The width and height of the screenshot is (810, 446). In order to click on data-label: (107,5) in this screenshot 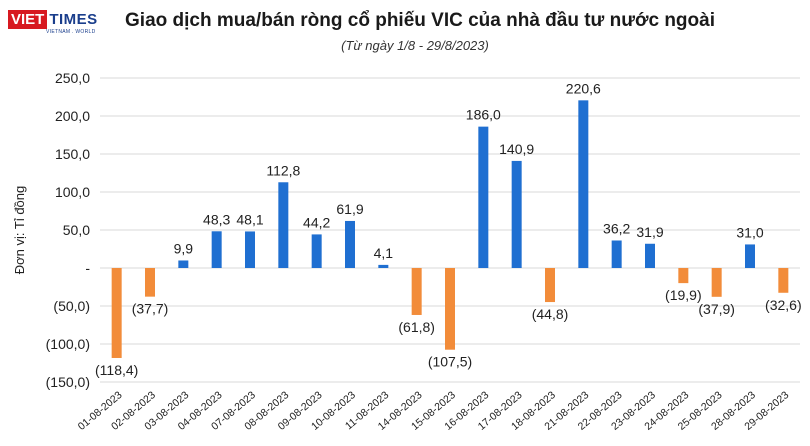, I will do `click(450, 362)`.